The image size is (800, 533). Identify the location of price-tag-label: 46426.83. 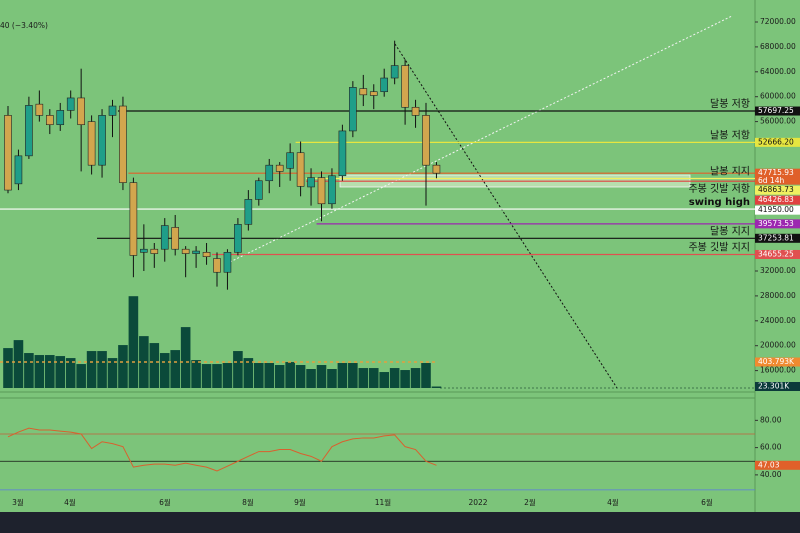
(776, 199).